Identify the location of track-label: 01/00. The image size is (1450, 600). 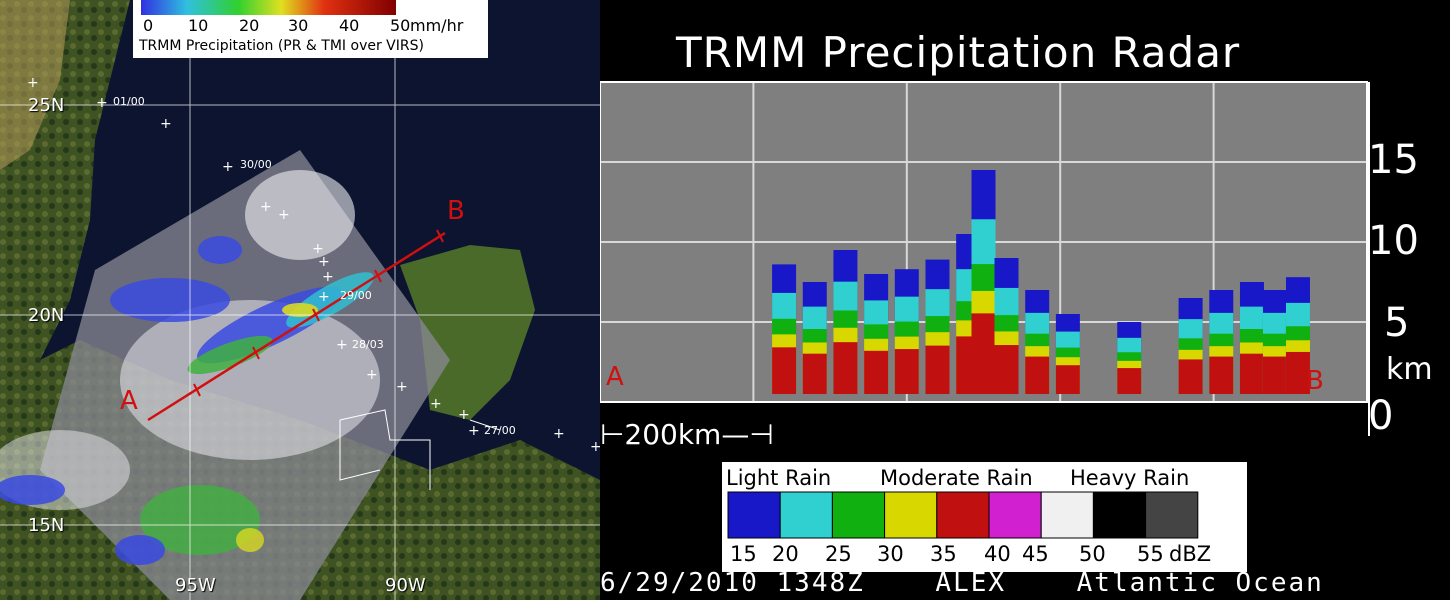
(129, 101).